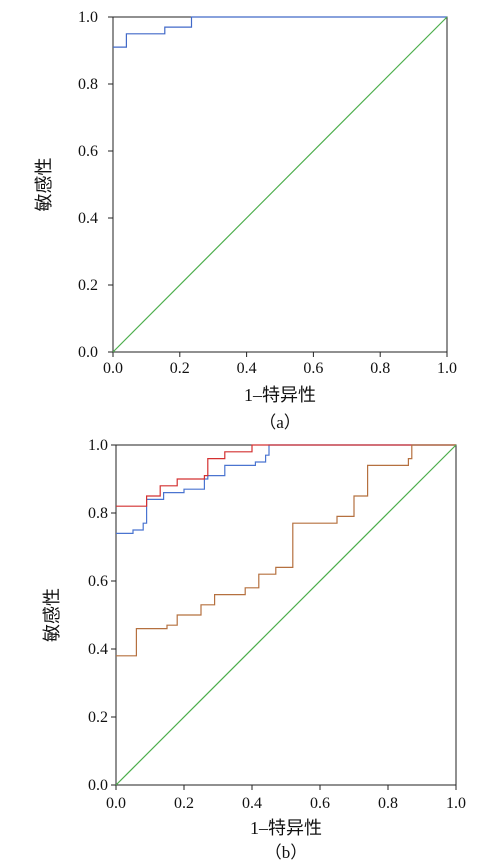  Describe the element at coordinates (286, 852) in the screenshot. I see `panel-caption: （b）` at that location.